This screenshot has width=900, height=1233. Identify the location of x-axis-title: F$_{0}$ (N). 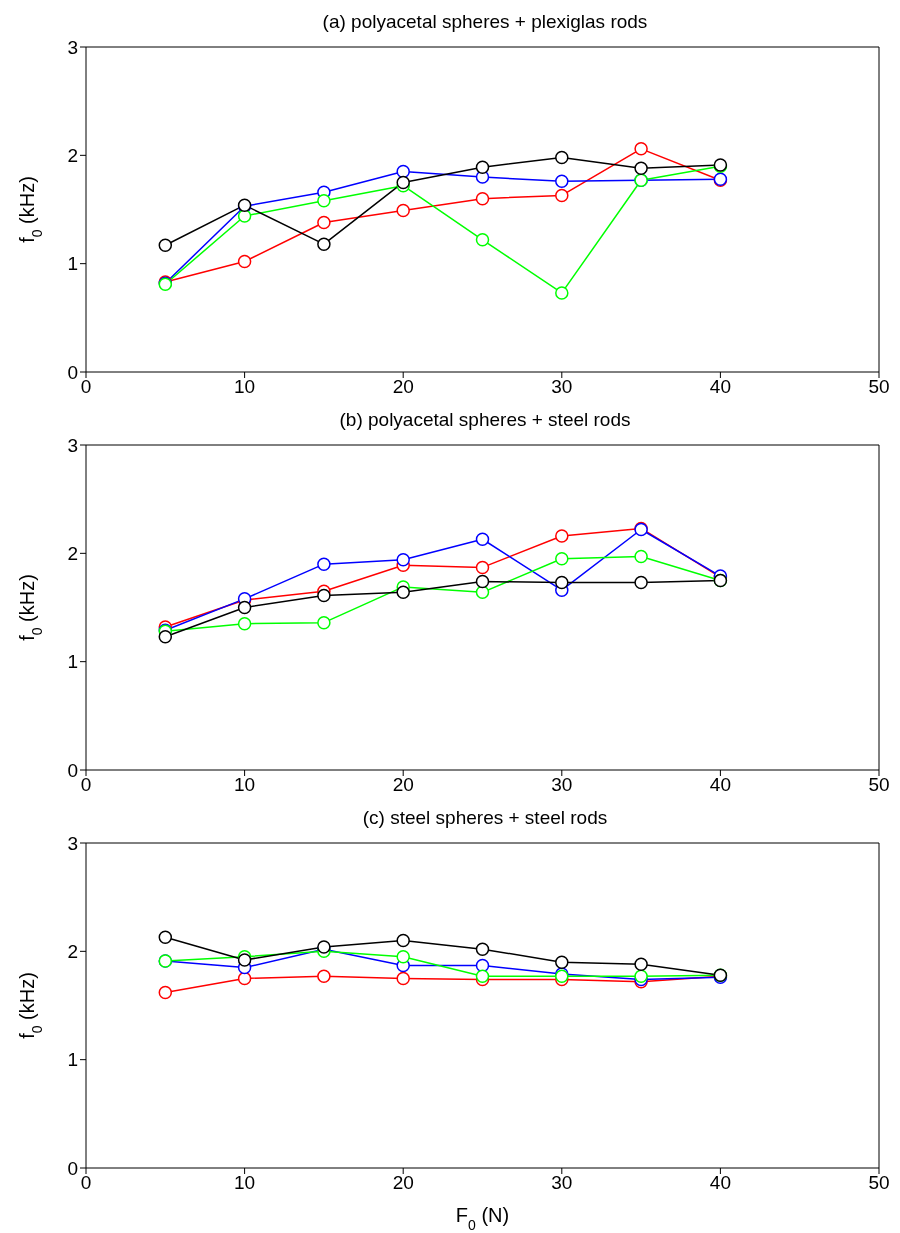
(482, 1218).